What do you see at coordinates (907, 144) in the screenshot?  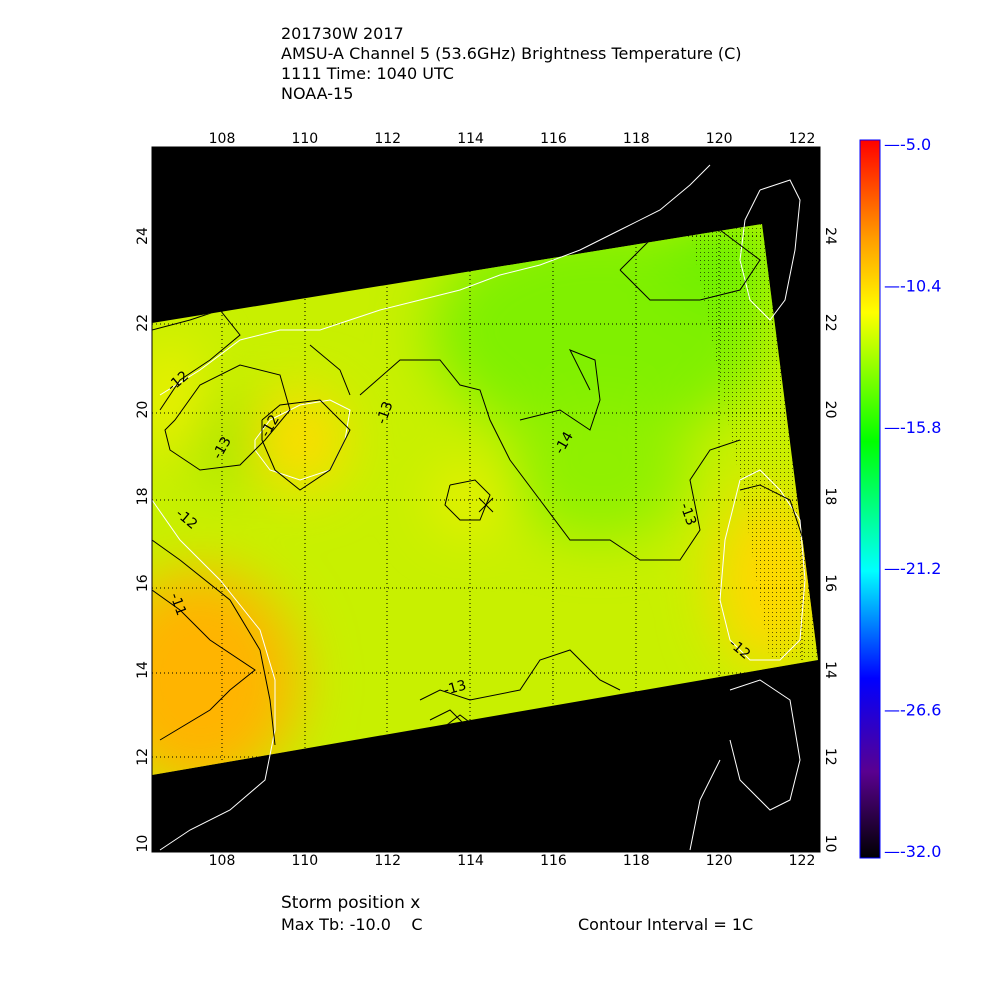 I see `colorbar-tick-label: —-5.0` at bounding box center [907, 144].